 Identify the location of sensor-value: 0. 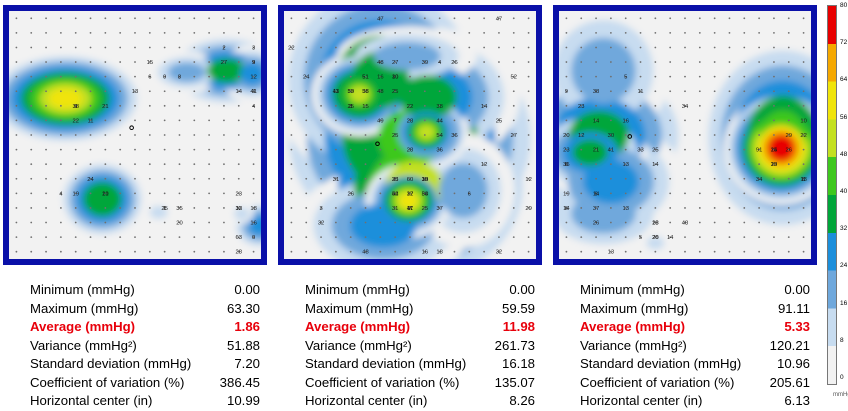
(164, 78).